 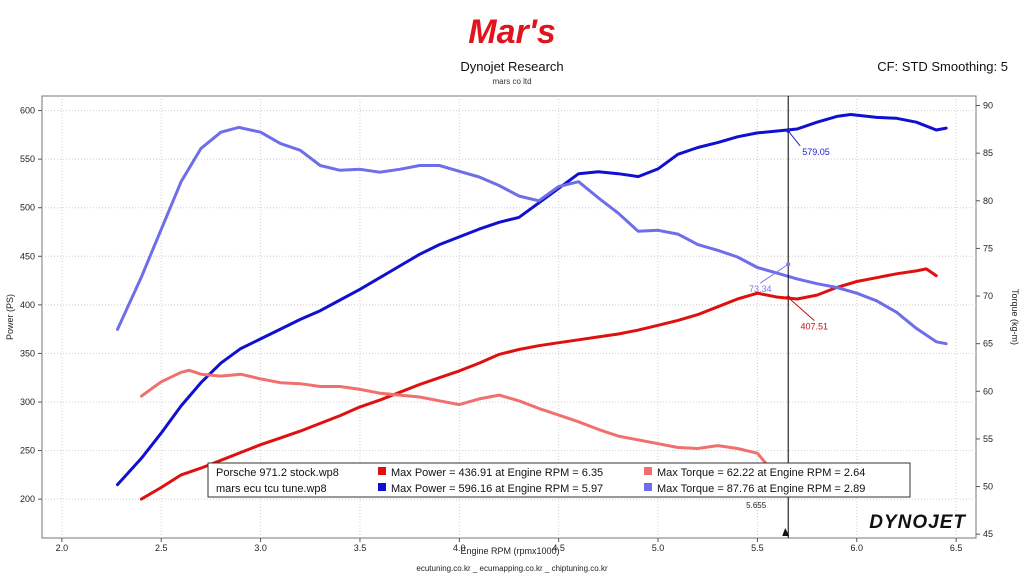 What do you see at coordinates (27, 353) in the screenshot?
I see `left-tick-label: 350` at bounding box center [27, 353].